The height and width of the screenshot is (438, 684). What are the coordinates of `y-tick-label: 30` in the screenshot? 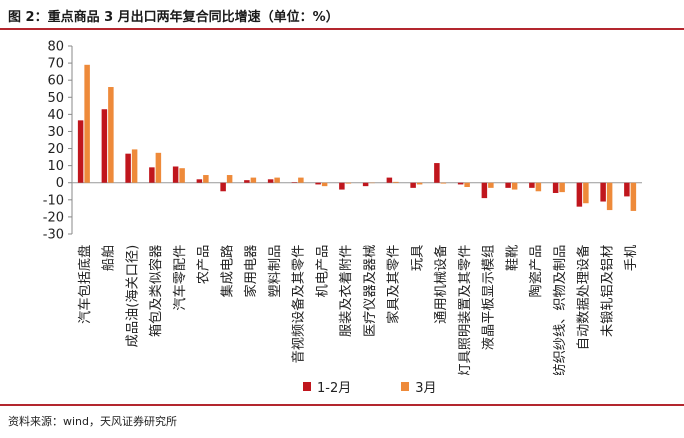 It's located at (55, 132).